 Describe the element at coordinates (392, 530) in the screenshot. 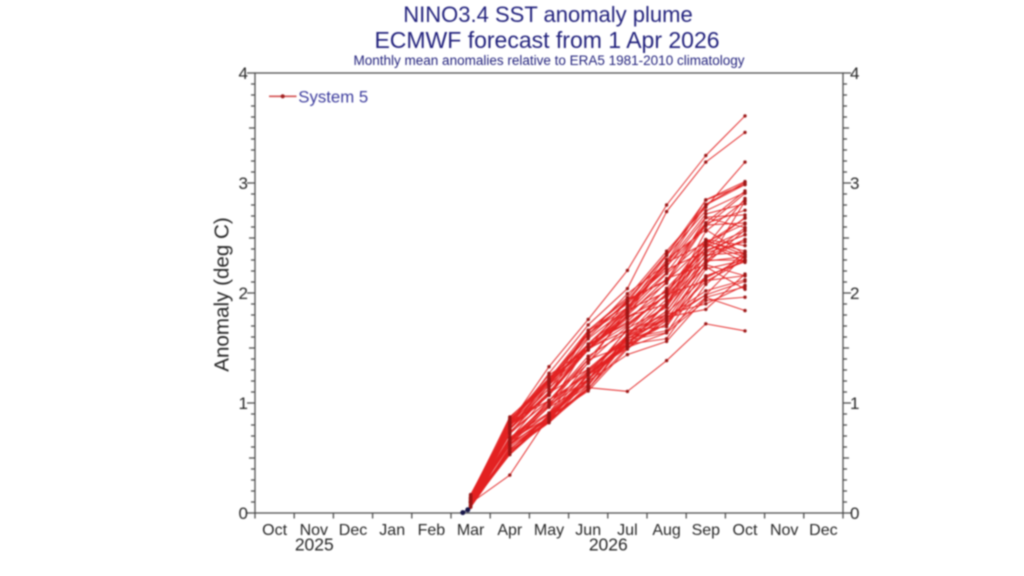

I see `svg-text: Jan` at that location.